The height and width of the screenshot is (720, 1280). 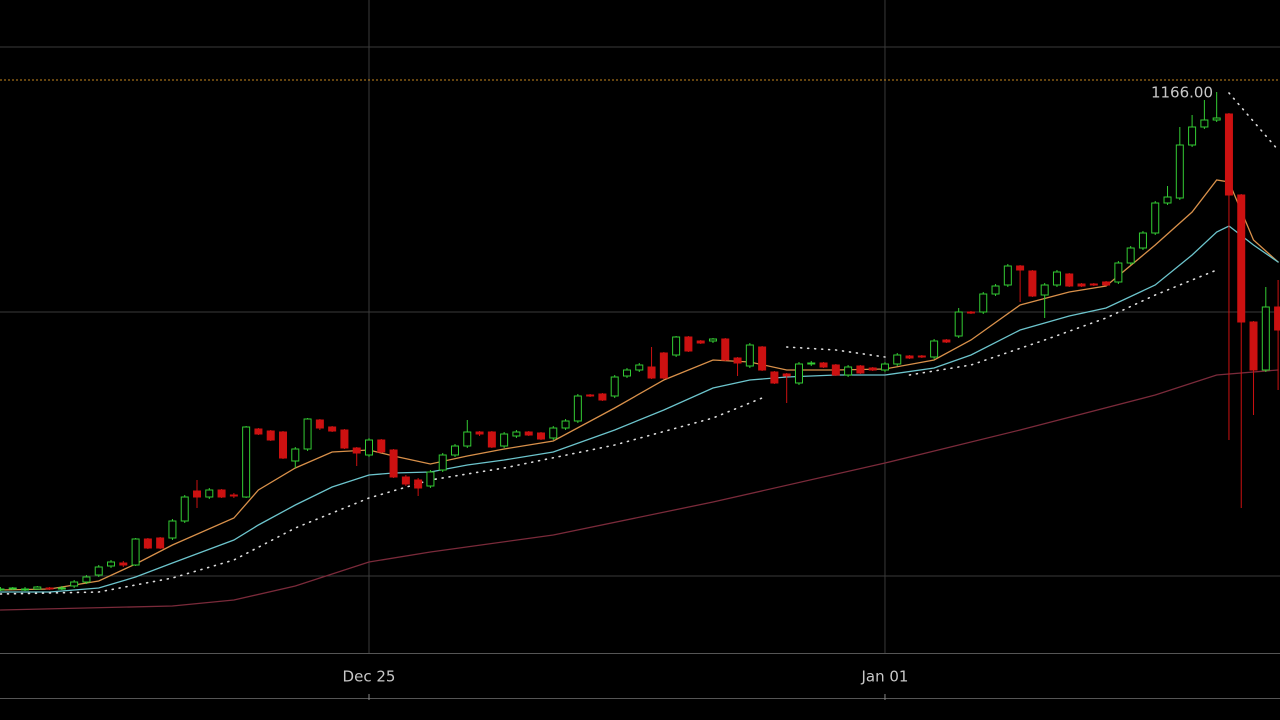 What do you see at coordinates (884, 677) in the screenshot?
I see `x-tick-label: Jan 01` at bounding box center [884, 677].